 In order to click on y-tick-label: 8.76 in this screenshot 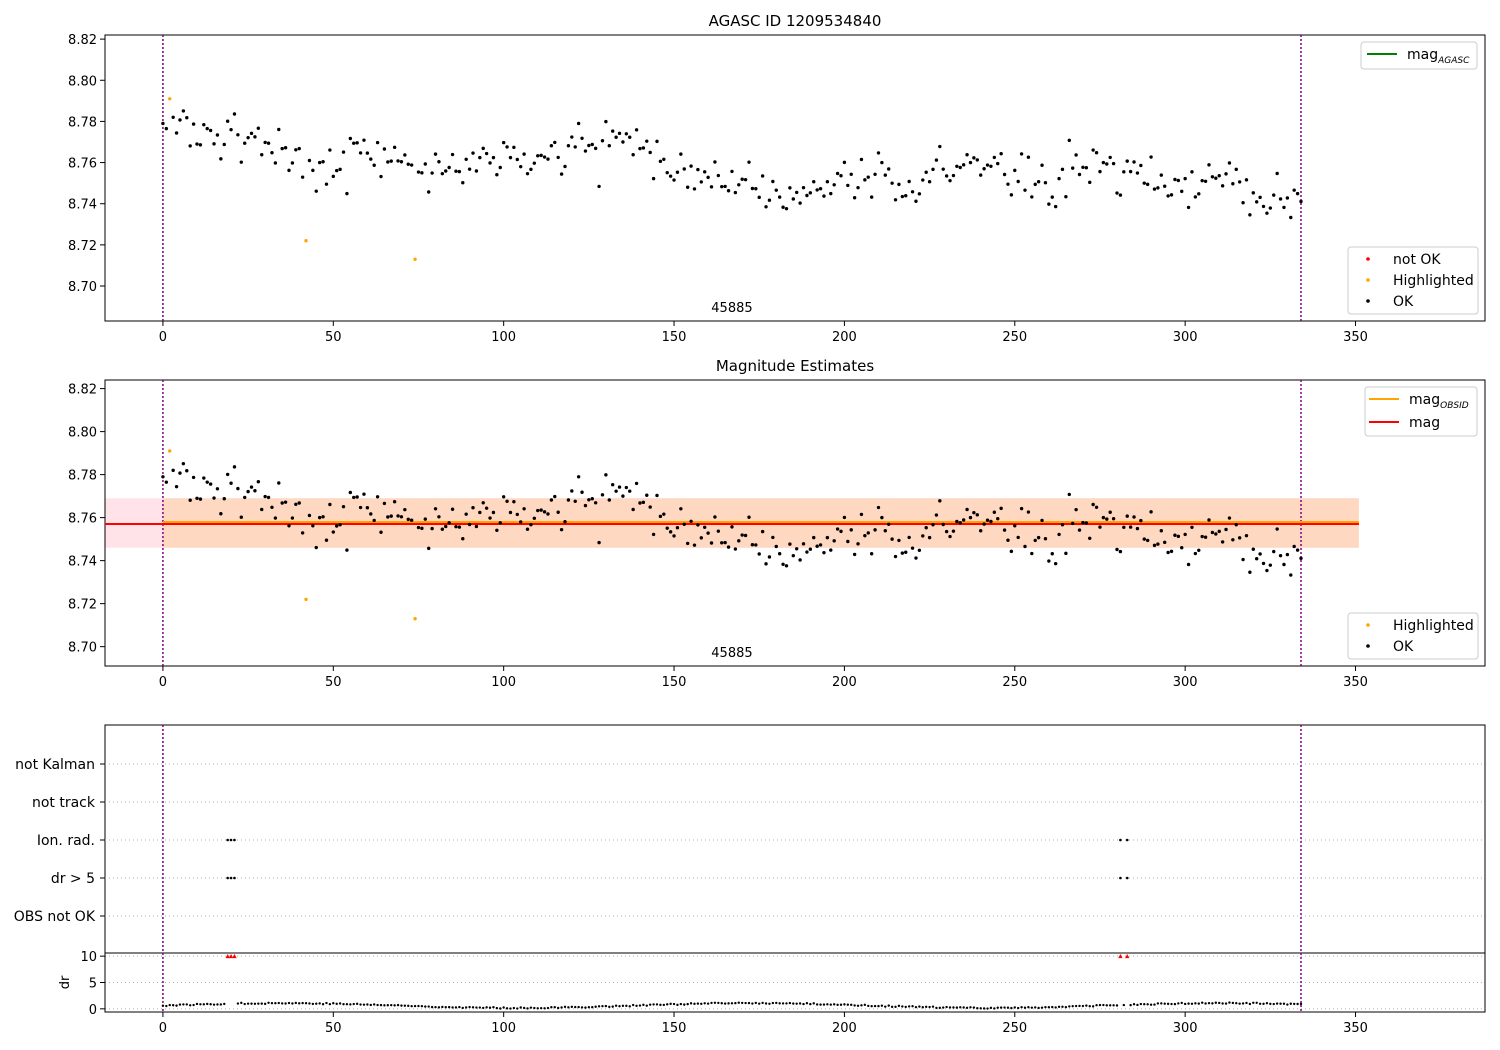, I will do `click(82, 164)`.